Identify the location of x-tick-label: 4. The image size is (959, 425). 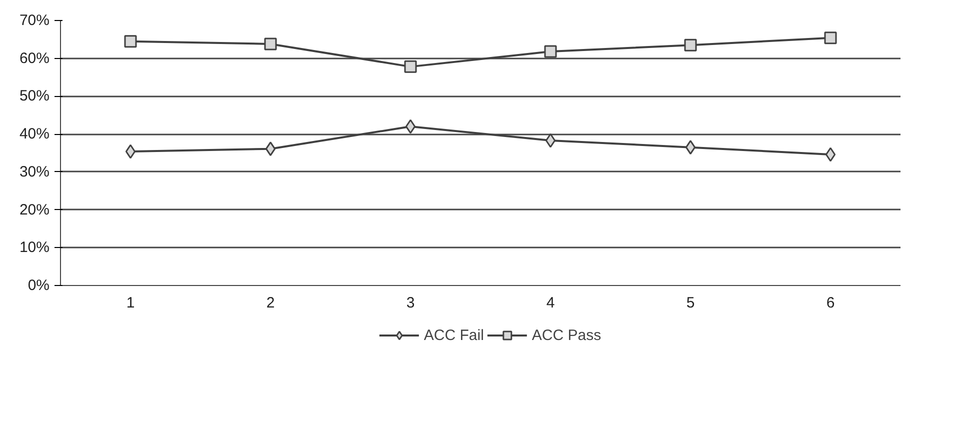
(550, 303).